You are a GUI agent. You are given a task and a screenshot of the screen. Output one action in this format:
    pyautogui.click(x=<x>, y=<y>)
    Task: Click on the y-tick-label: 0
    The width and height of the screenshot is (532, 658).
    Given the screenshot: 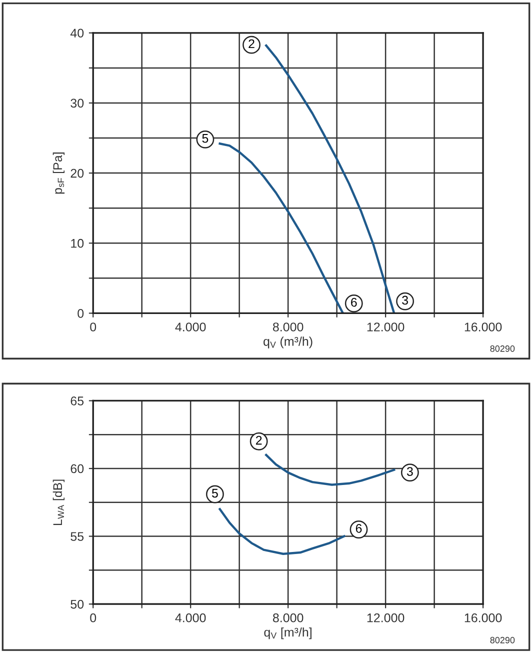 What is the action you would take?
    pyautogui.click(x=81, y=313)
    